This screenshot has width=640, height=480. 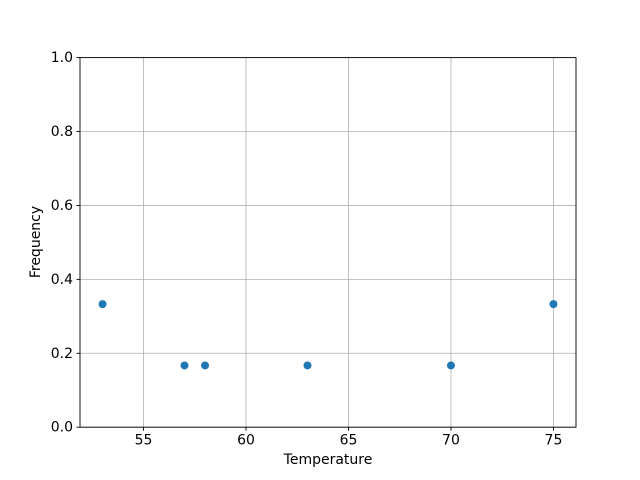 I want to click on x-axis-label: Temperature, so click(x=328, y=460).